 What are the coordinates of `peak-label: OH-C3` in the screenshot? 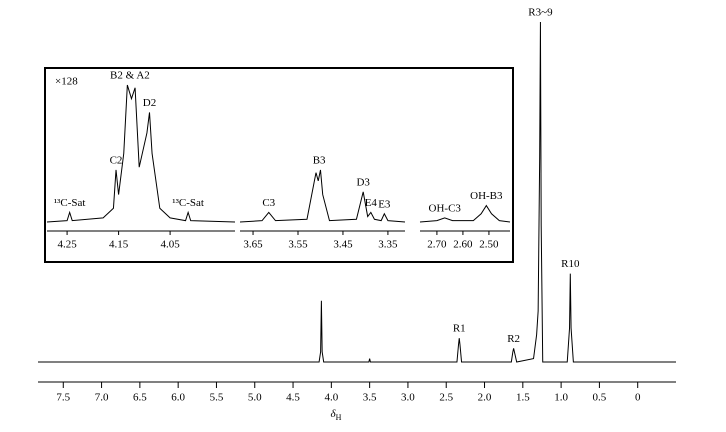 It's located at (445, 208).